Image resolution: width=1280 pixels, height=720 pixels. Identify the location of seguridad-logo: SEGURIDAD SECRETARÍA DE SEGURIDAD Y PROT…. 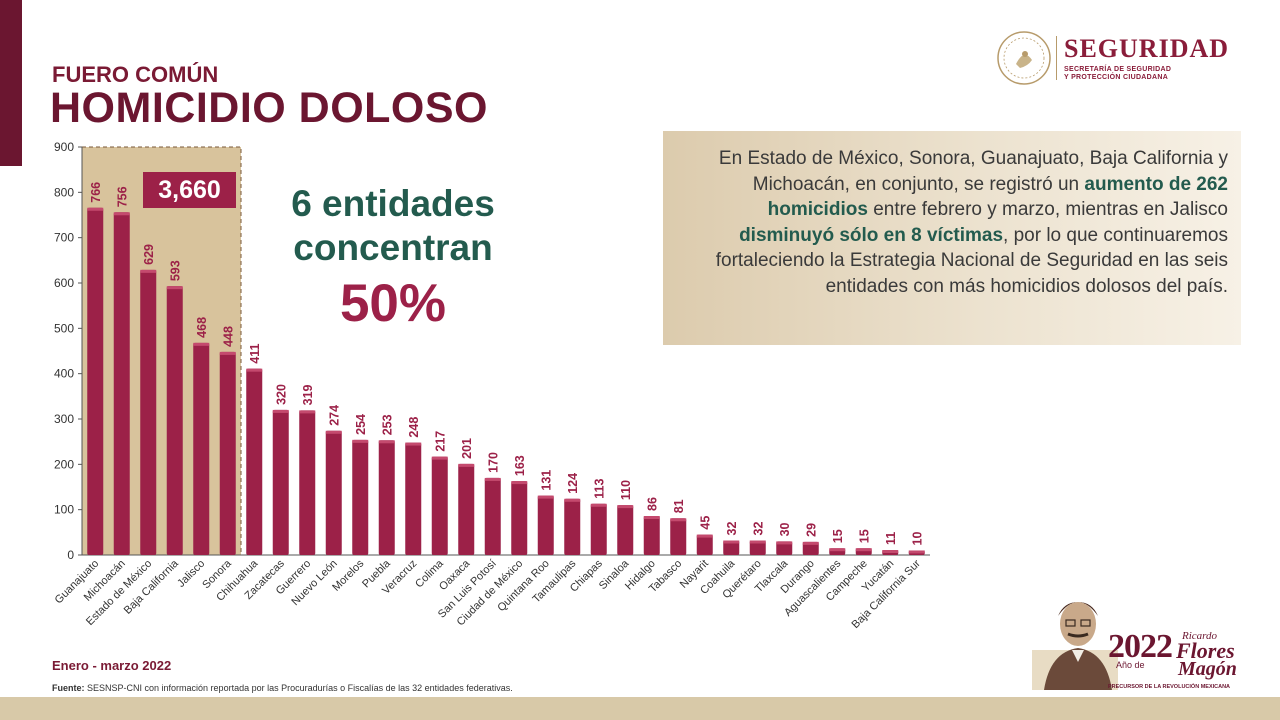
(1121, 58).